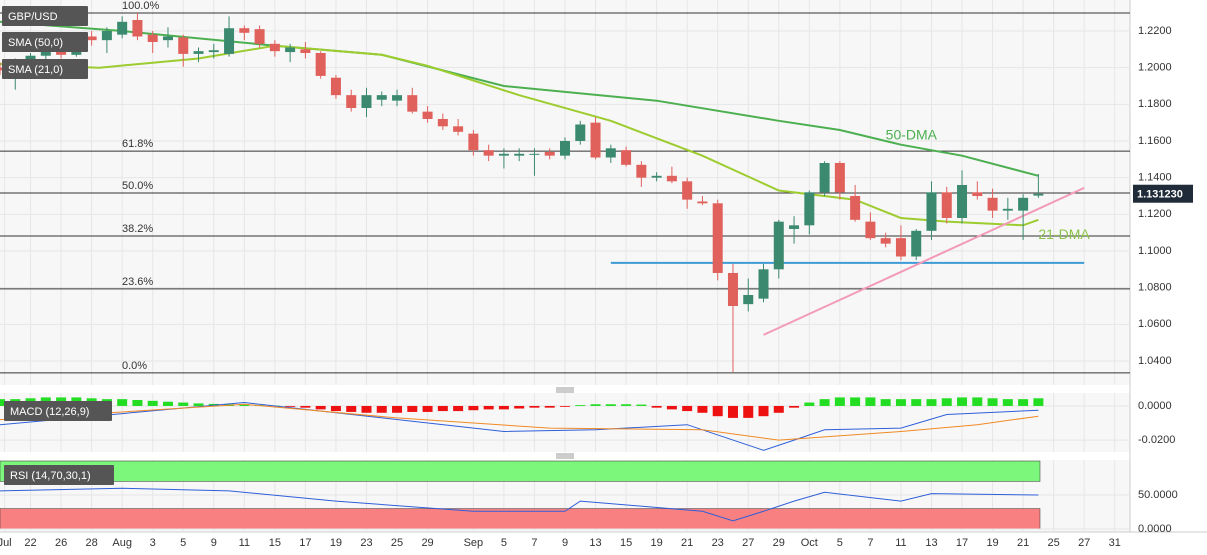  Describe the element at coordinates (962, 543) in the screenshot. I see `x-tick-label: 17` at that location.